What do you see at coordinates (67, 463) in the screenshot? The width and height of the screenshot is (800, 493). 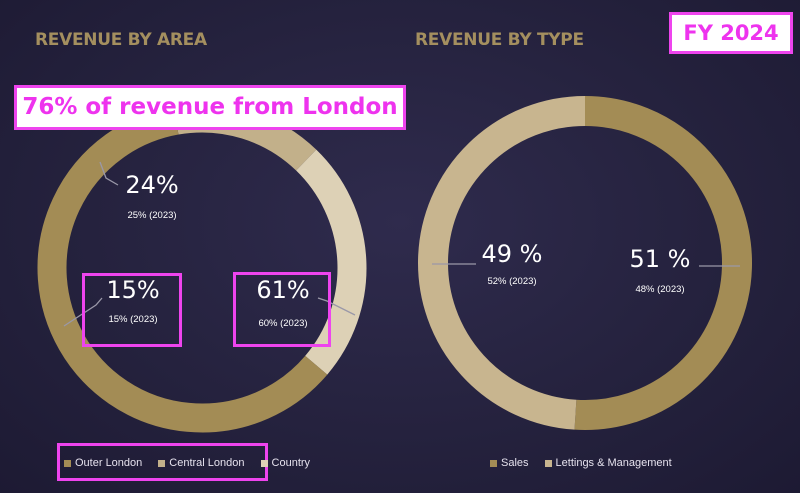 I see `legend-swatch-outer-london` at bounding box center [67, 463].